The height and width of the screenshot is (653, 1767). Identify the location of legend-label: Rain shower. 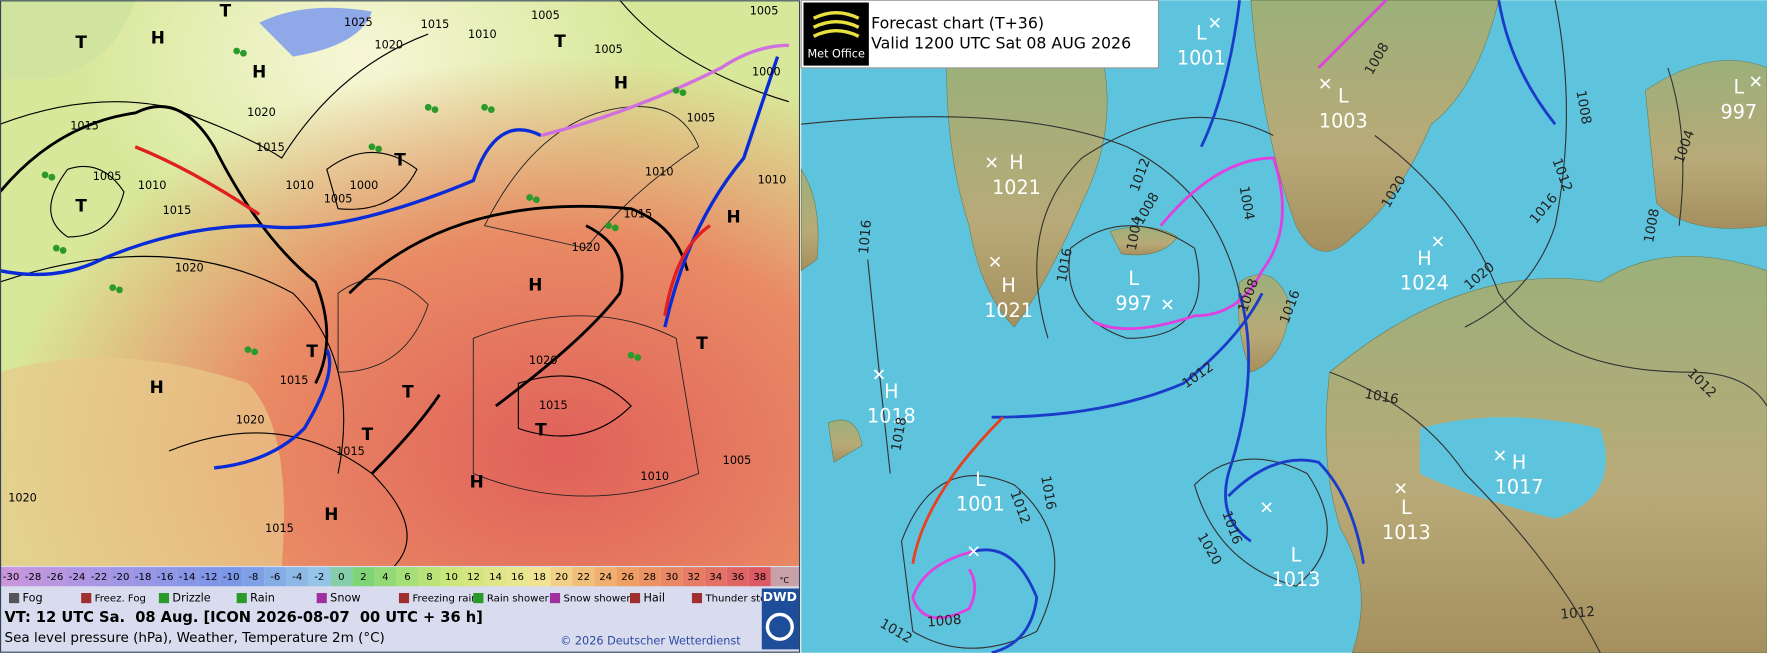
(518, 599).